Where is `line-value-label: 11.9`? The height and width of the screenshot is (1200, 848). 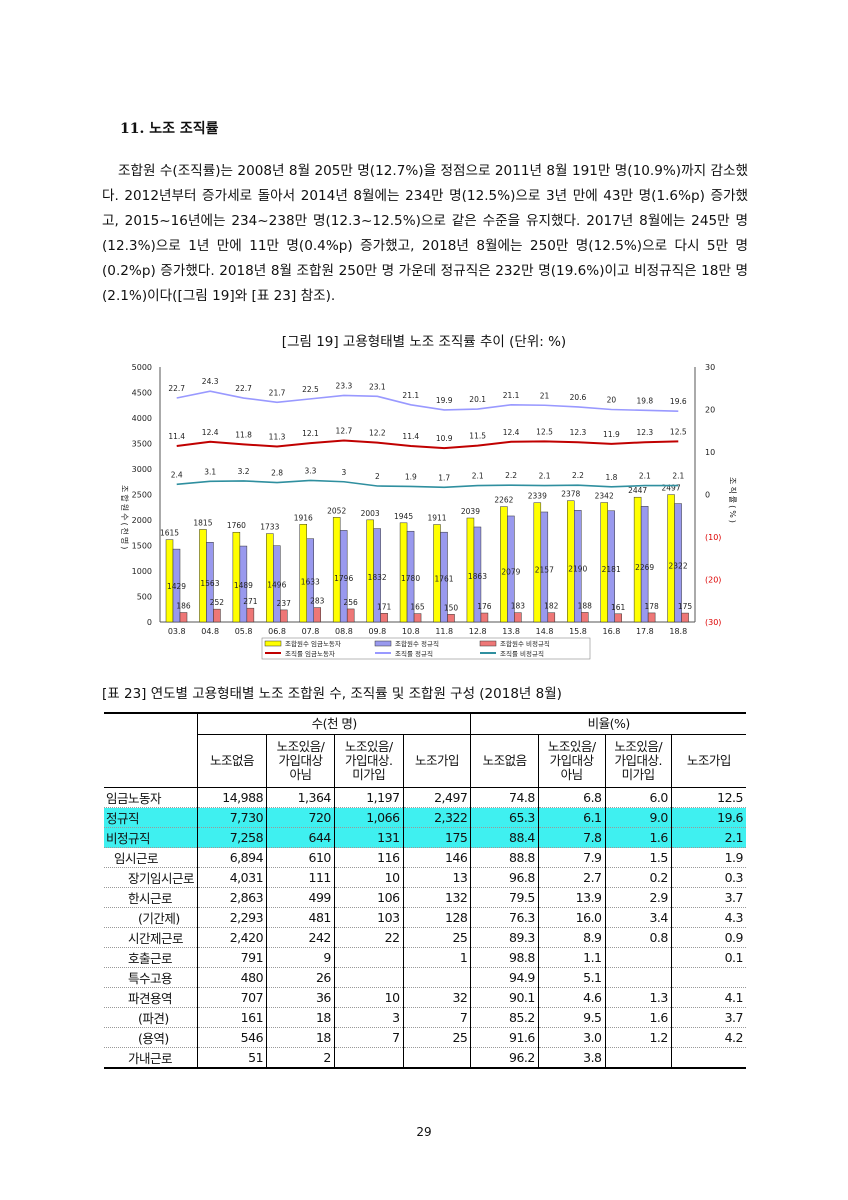 line-value-label: 11.9 is located at coordinates (611, 434).